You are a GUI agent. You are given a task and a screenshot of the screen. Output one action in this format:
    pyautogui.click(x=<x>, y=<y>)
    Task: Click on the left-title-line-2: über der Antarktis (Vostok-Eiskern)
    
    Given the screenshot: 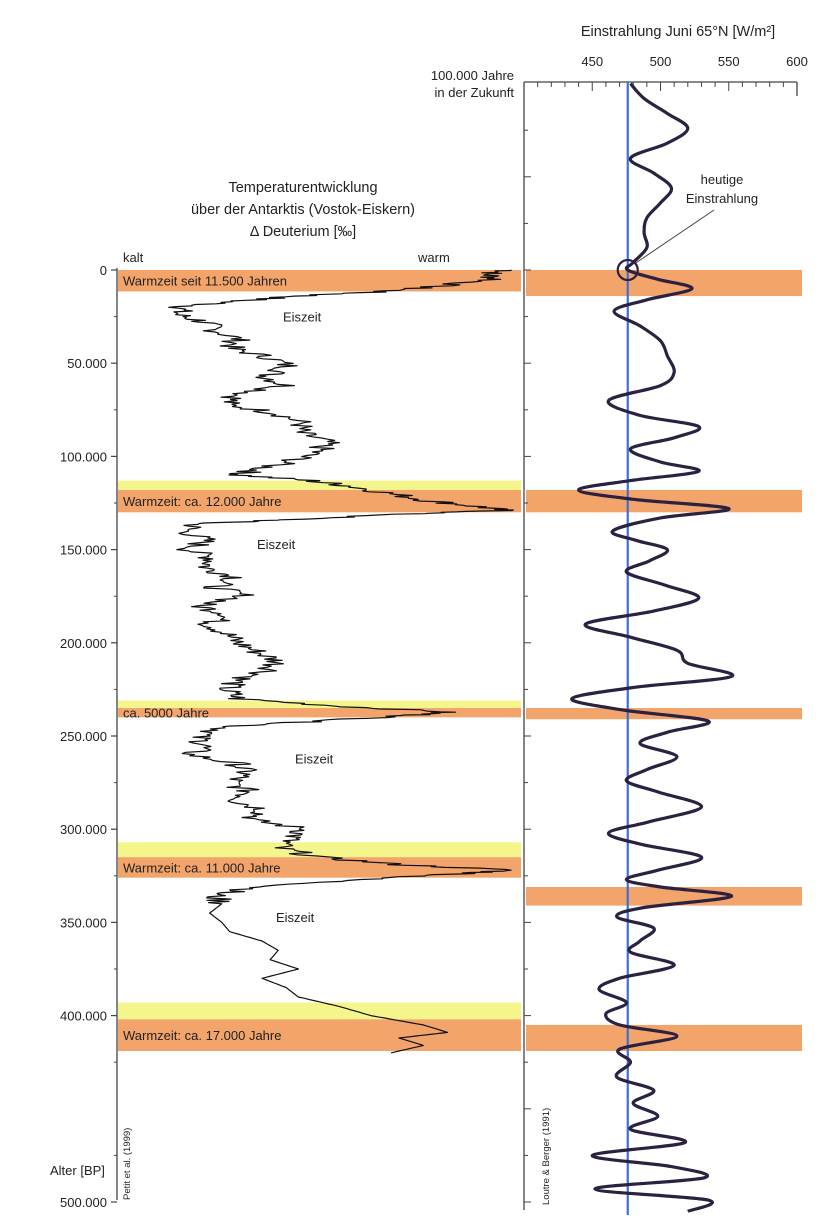 What is the action you would take?
    pyautogui.click(x=303, y=210)
    